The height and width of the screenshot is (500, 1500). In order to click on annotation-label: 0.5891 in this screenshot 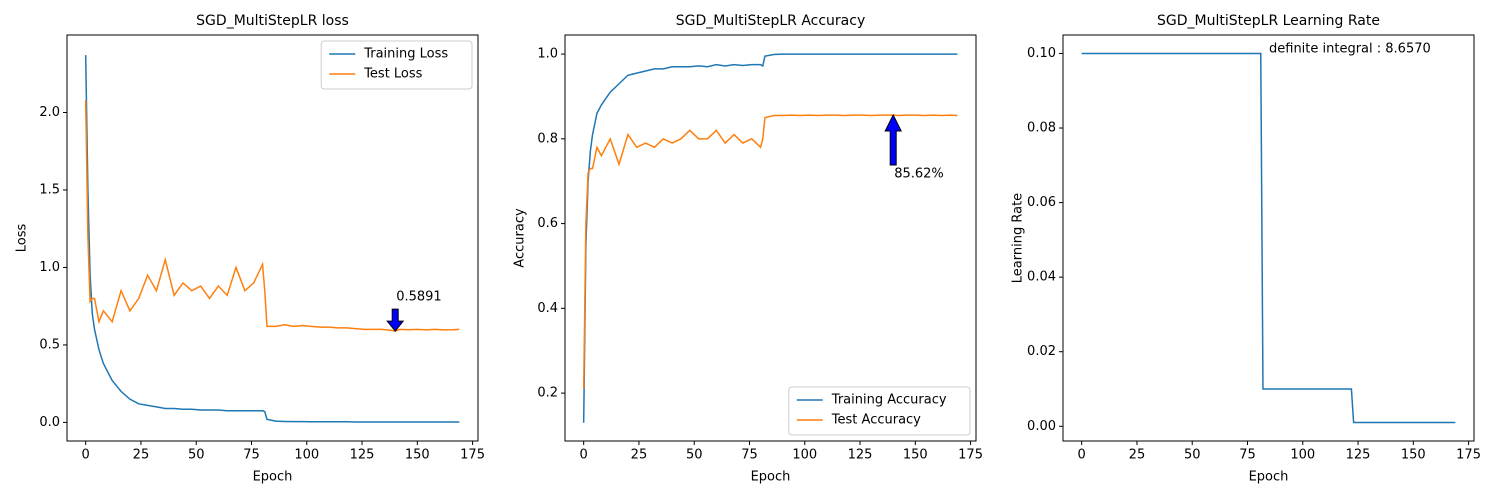, I will do `click(419, 297)`.